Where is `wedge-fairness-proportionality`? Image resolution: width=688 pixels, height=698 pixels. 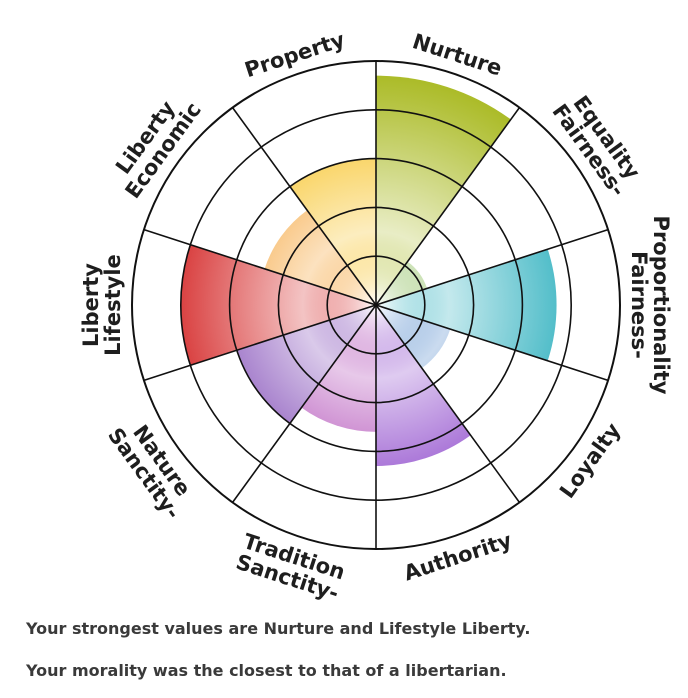
wedge-fairness-proportionality is located at coordinates (466, 305).